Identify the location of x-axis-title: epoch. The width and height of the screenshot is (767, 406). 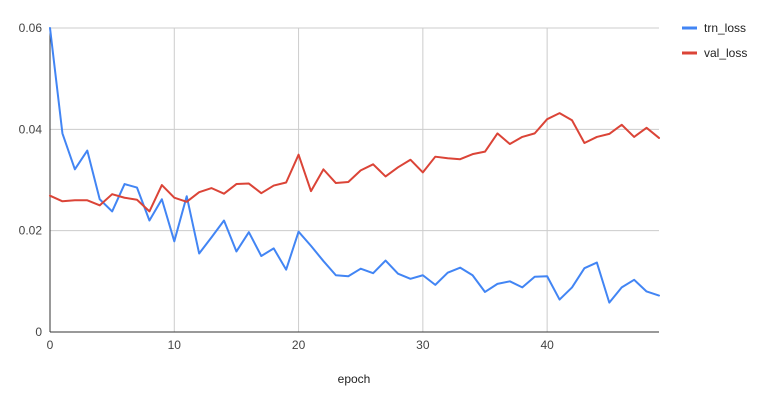
(354, 379).